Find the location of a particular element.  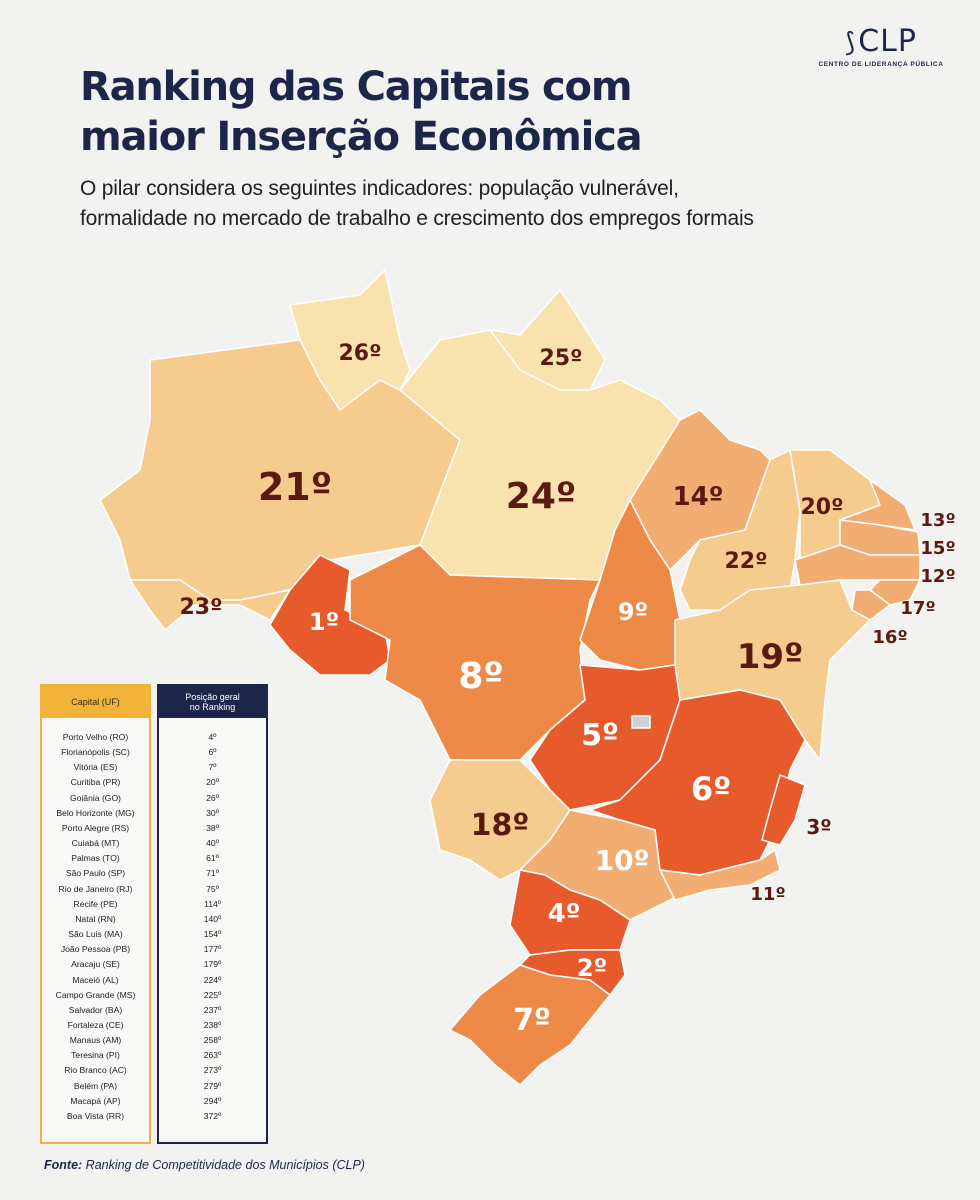

label-RR: 26º is located at coordinates (359, 353).